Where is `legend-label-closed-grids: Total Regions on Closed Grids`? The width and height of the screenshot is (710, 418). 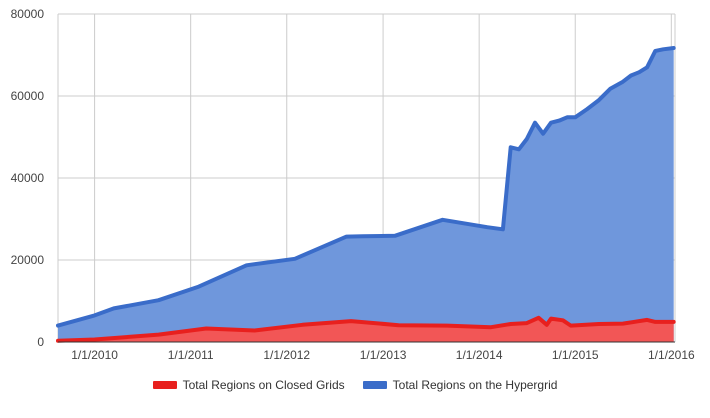
legend-label-closed-grids: Total Regions on Closed Grids is located at coordinates (263, 385).